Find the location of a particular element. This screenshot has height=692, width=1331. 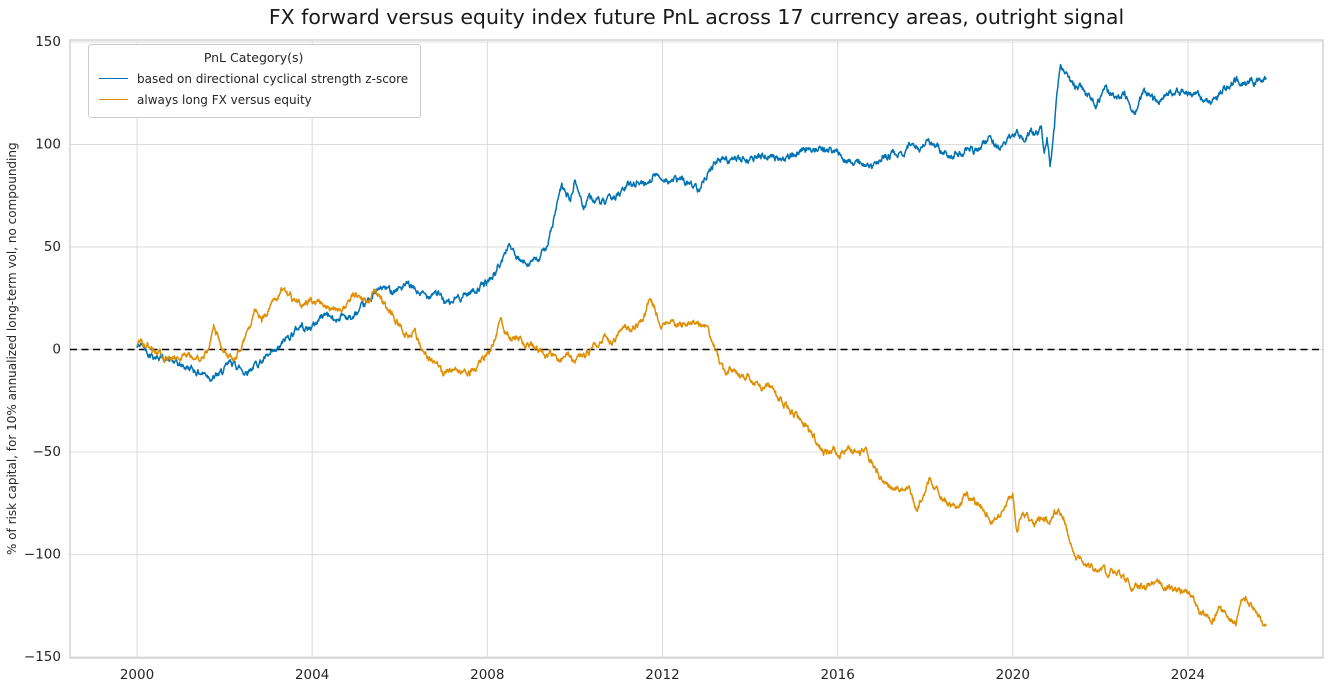

legend-item-label: always long FX versus equity is located at coordinates (224, 99).